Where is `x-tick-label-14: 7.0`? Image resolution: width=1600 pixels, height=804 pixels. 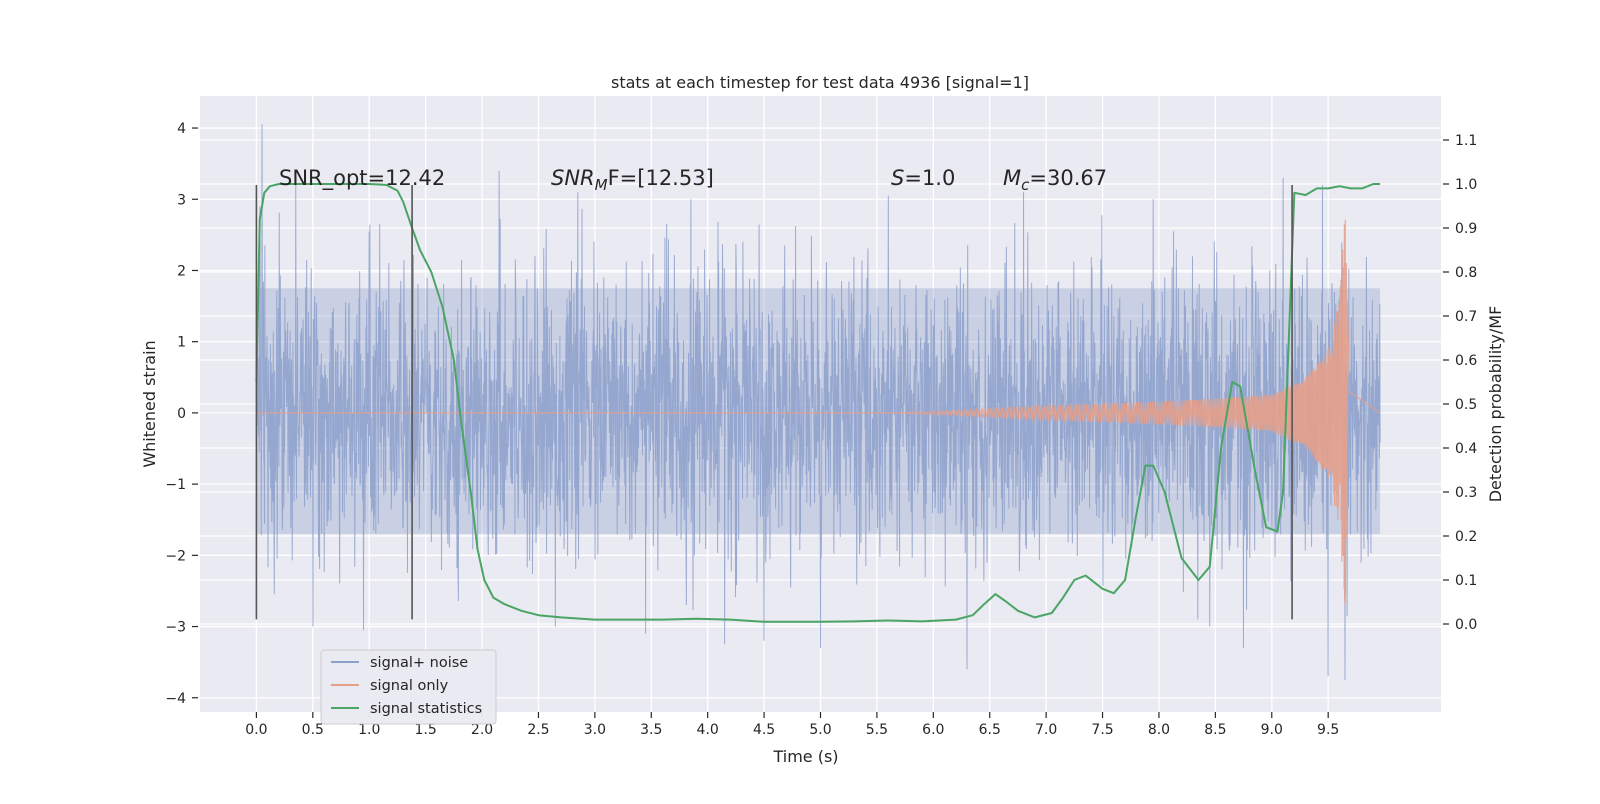 x-tick-label-14: 7.0 is located at coordinates (1046, 730).